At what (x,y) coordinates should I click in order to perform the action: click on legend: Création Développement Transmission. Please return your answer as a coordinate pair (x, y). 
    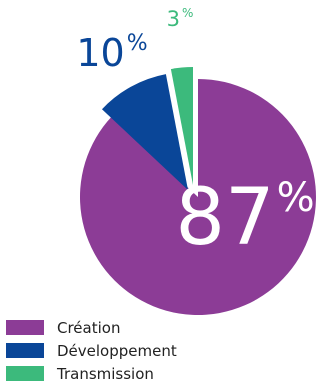
    Looking at the image, I should click on (91, 350).